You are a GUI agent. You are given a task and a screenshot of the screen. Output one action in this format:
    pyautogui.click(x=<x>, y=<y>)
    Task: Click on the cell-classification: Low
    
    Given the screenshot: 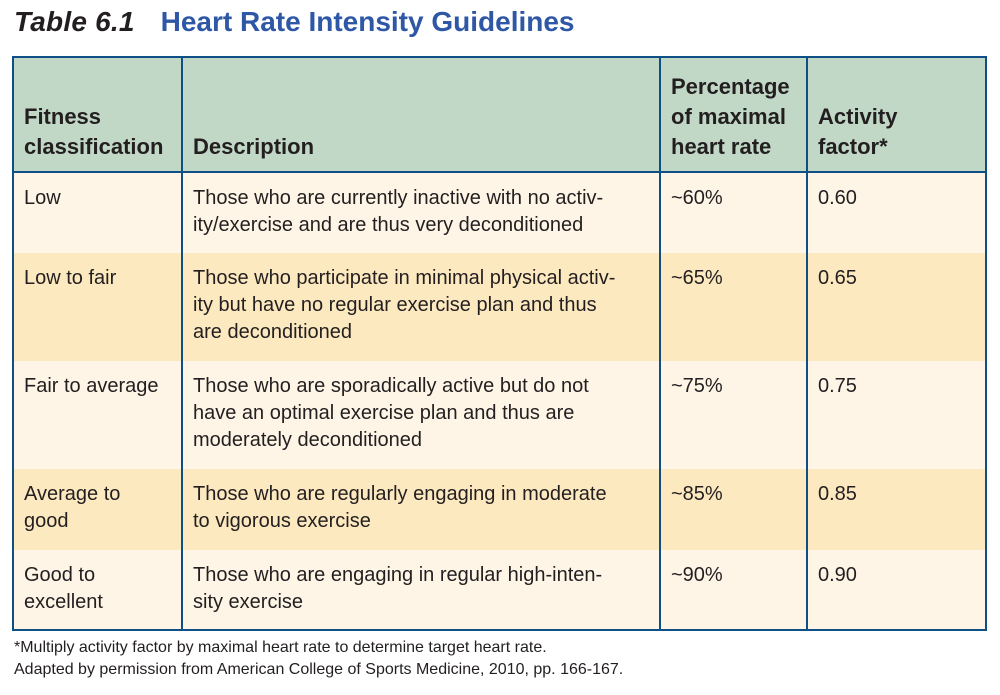 What is the action you would take?
    pyautogui.click(x=42, y=198)
    